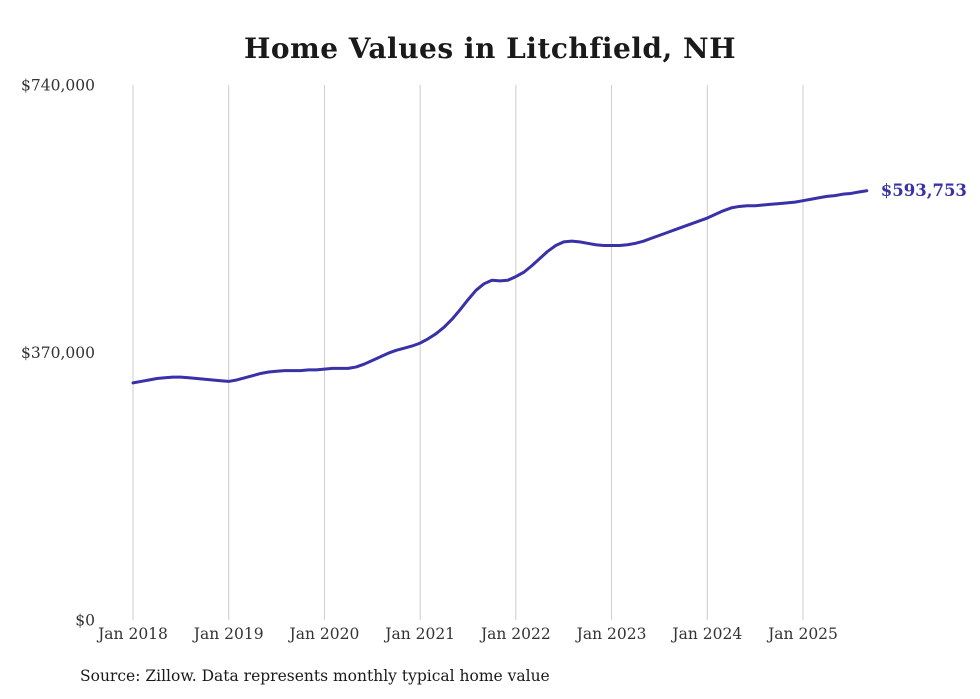  Describe the element at coordinates (515, 634) in the screenshot. I see `x-axis-tick-label: Jan 2022` at that location.